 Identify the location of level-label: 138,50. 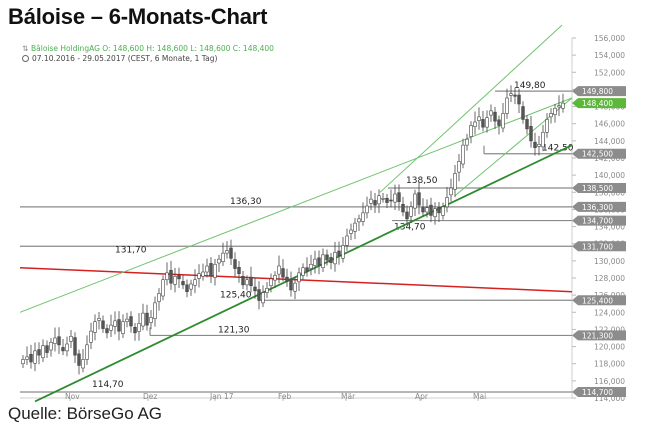
(422, 181).